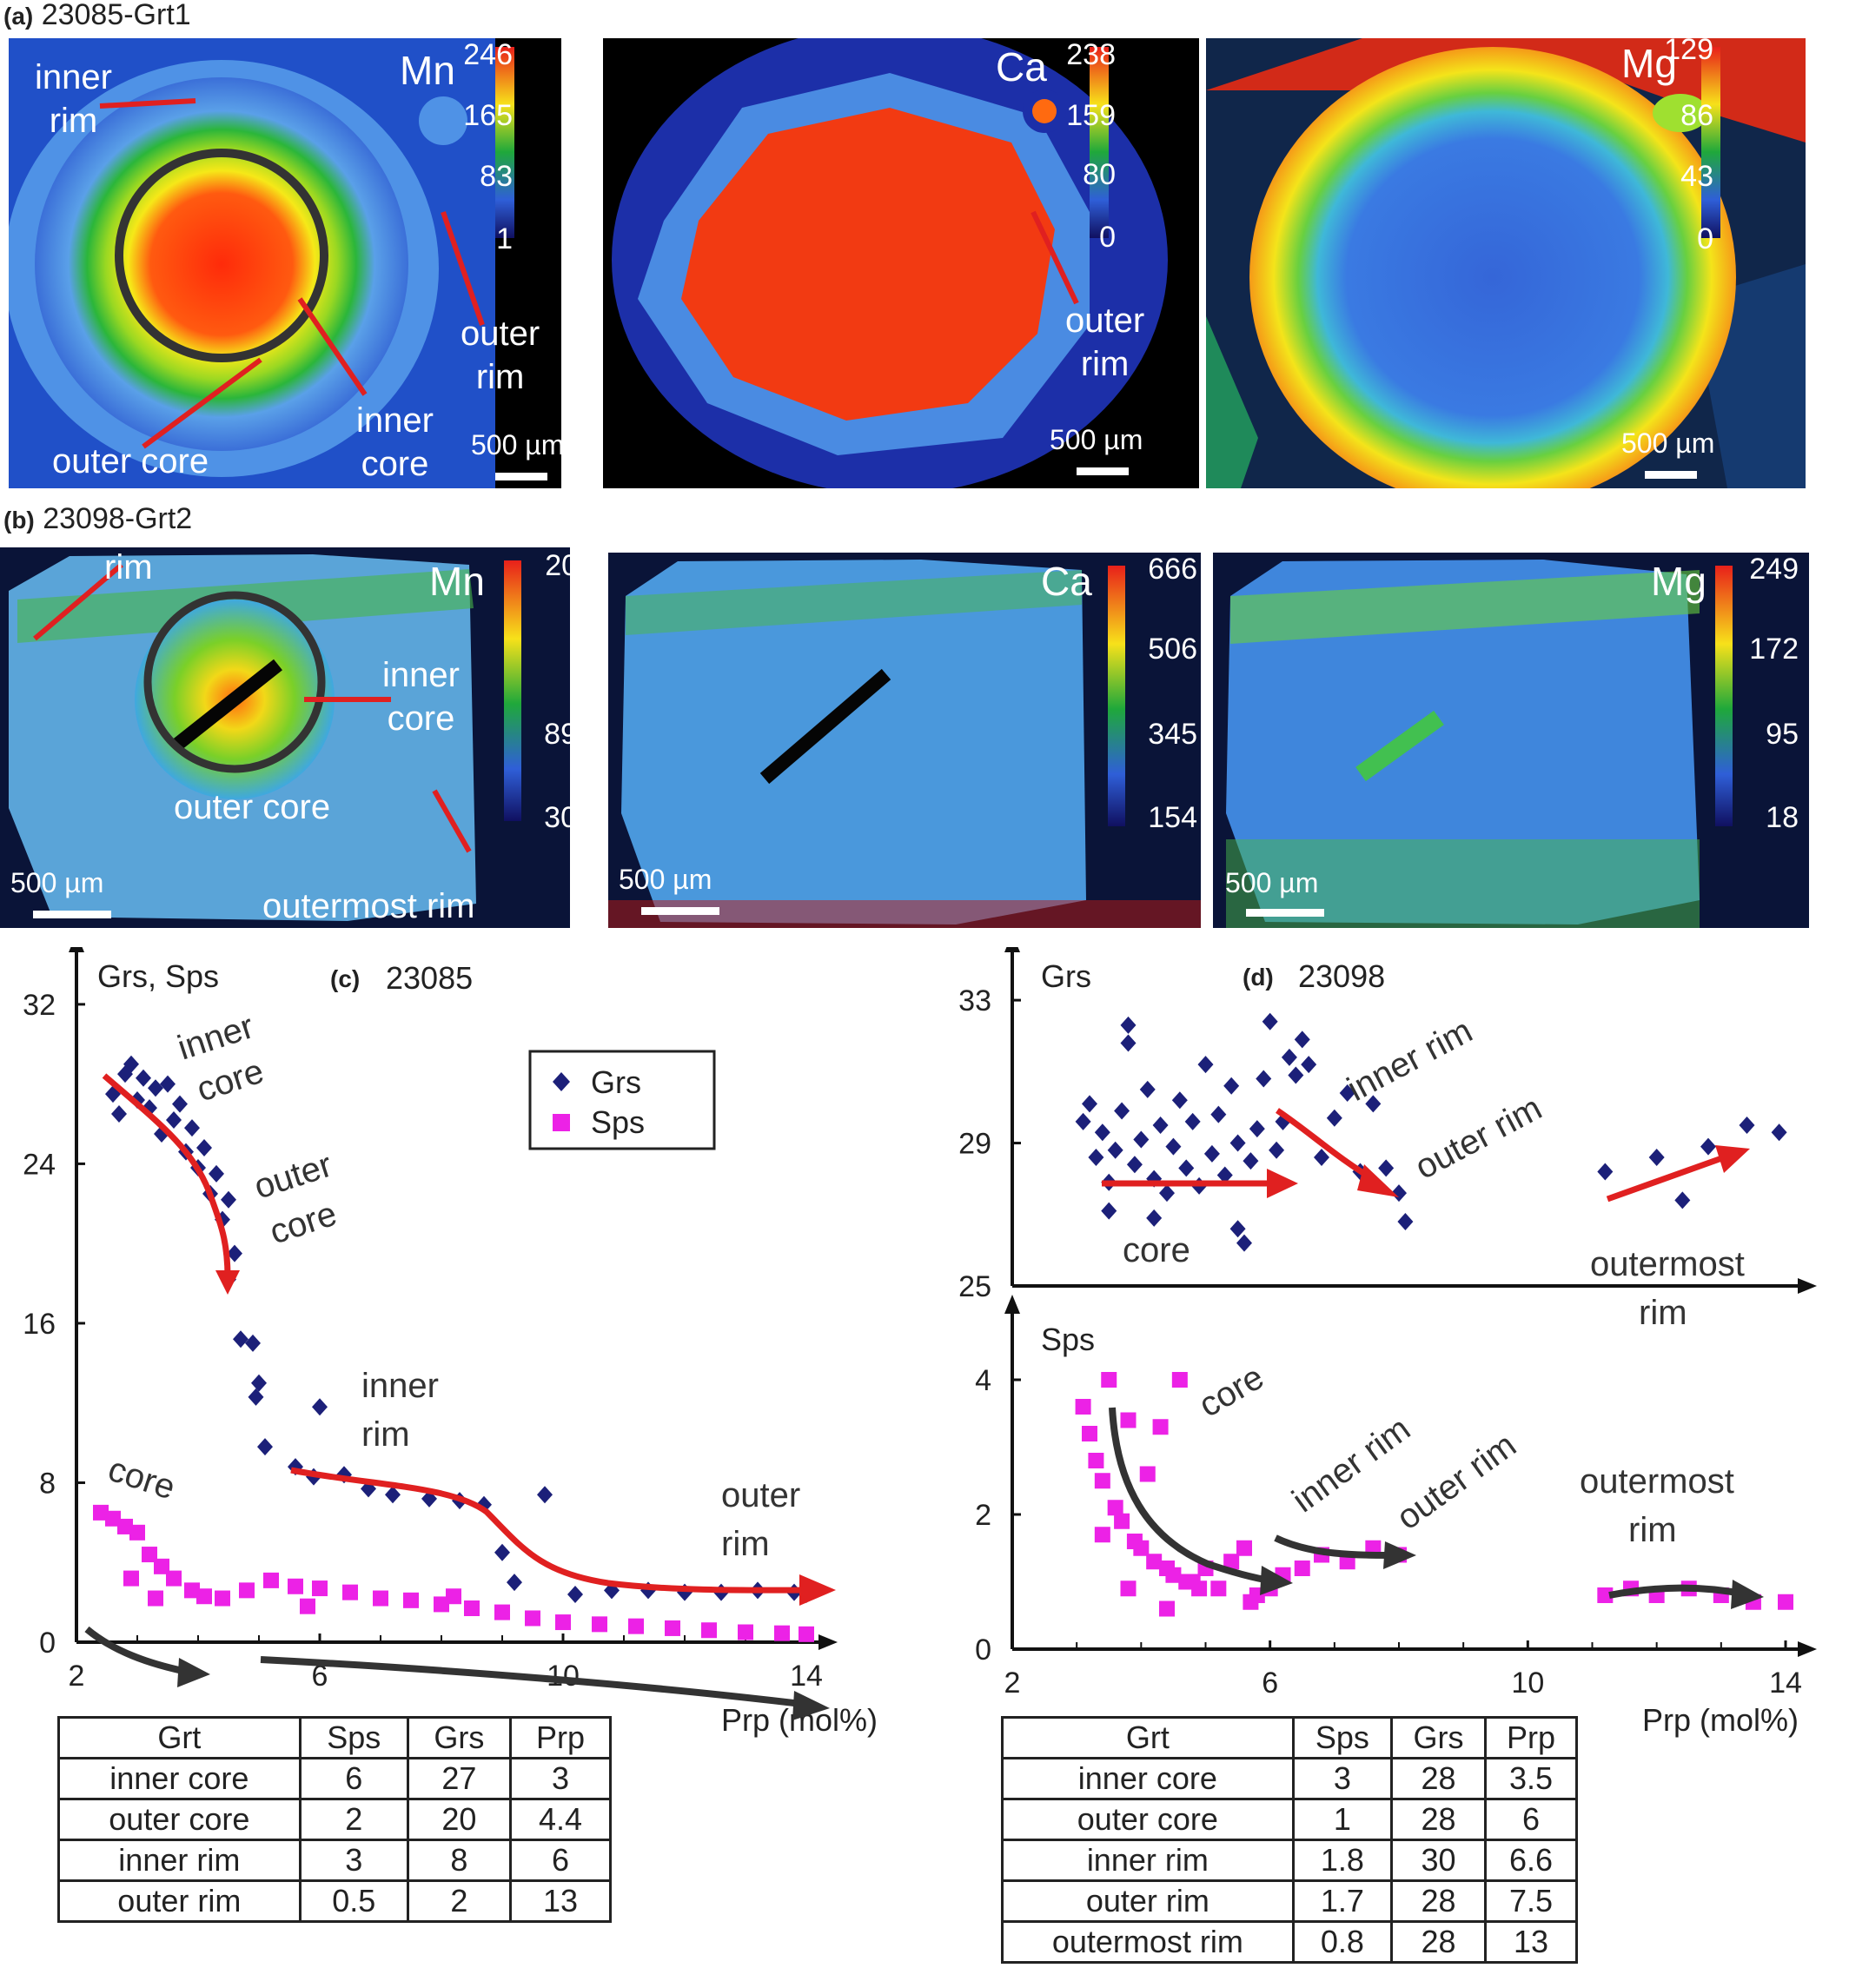 The width and height of the screenshot is (1849, 1988). What do you see at coordinates (1107, 237) in the screenshot?
I see `cb-tick: 0` at bounding box center [1107, 237].